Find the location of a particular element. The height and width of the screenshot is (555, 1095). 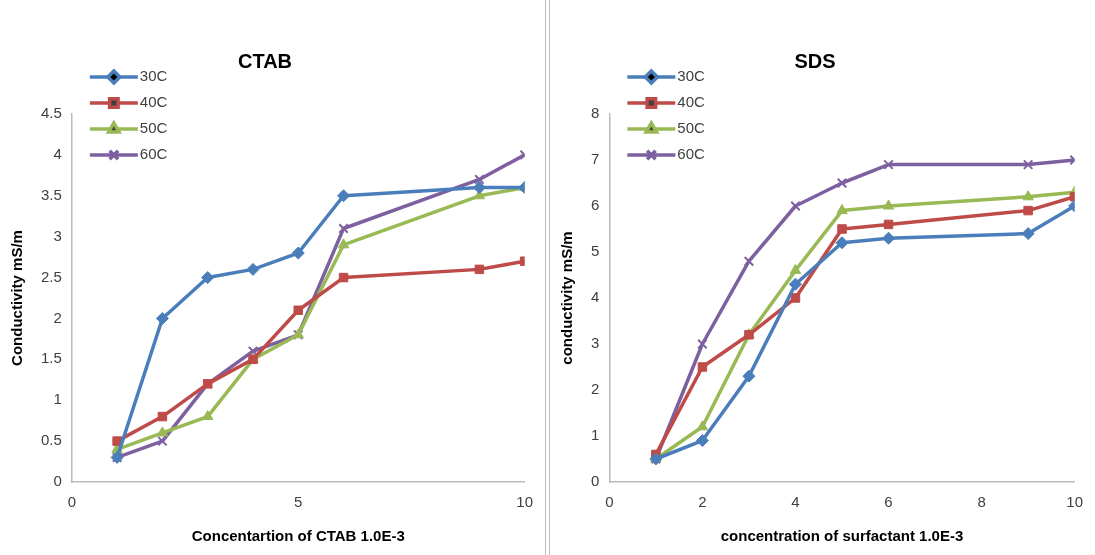

y-tick-label: 2.5 is located at coordinates (51, 276).